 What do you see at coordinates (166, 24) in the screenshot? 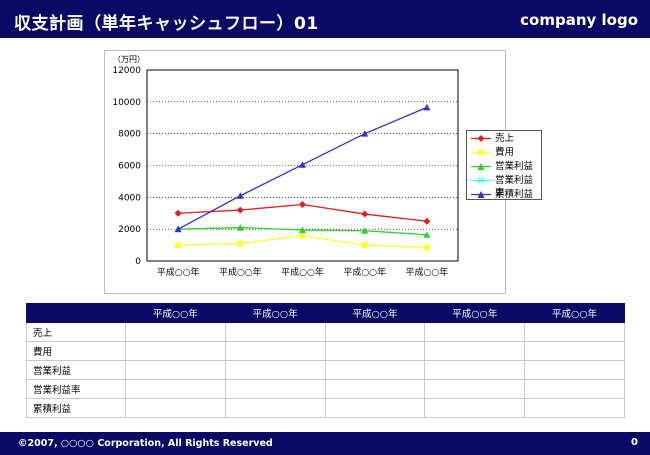
I see `slide-title: 収支計画（単年キャッシュフロー）01` at bounding box center [166, 24].